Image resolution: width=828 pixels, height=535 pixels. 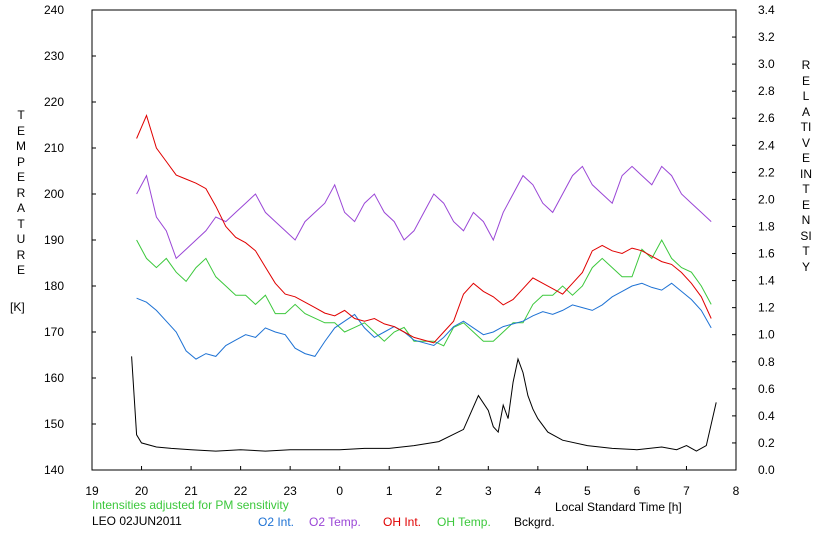 I want to click on x-tick-label: 3, so click(x=488, y=491).